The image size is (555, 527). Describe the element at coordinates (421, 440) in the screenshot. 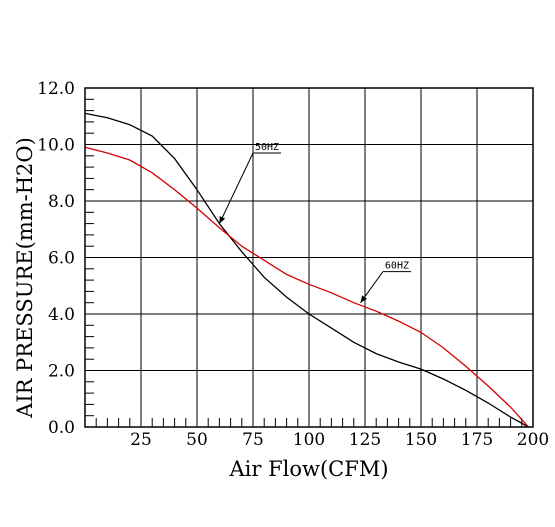

I see `x-tick-label: 150` at that location.